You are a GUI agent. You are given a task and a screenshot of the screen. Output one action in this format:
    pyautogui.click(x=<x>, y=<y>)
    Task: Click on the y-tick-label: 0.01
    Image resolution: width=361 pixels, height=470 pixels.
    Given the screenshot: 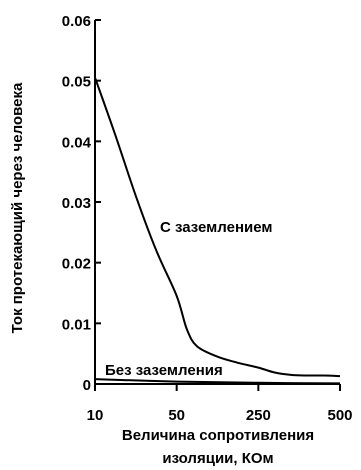 What is the action you would take?
    pyautogui.click(x=76, y=324)
    